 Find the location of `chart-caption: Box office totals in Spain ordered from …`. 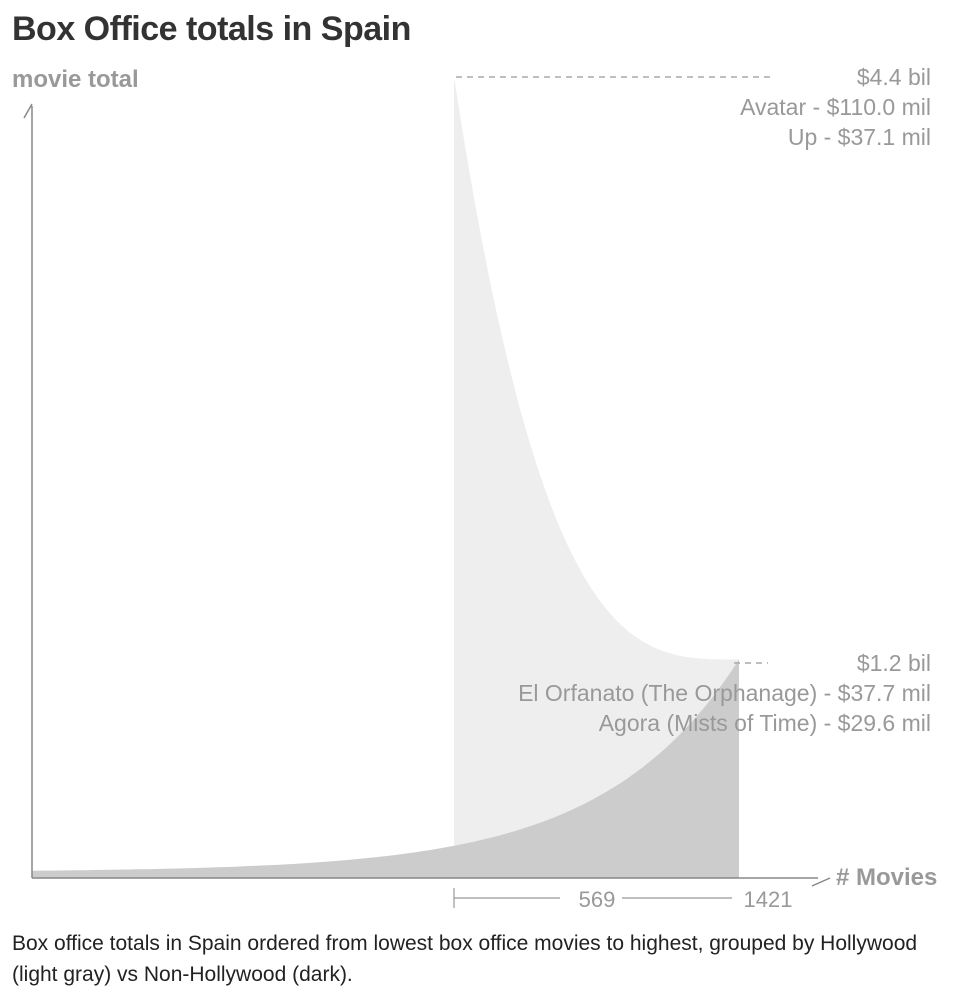

chart-caption: Box office totals in Spain ordered from … is located at coordinates (465, 959).